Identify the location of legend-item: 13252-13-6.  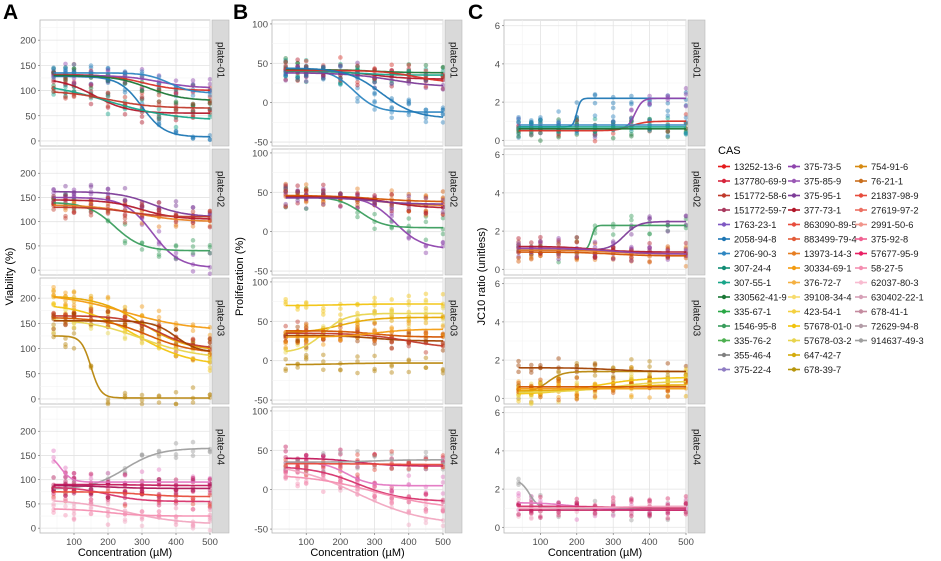
(750, 167).